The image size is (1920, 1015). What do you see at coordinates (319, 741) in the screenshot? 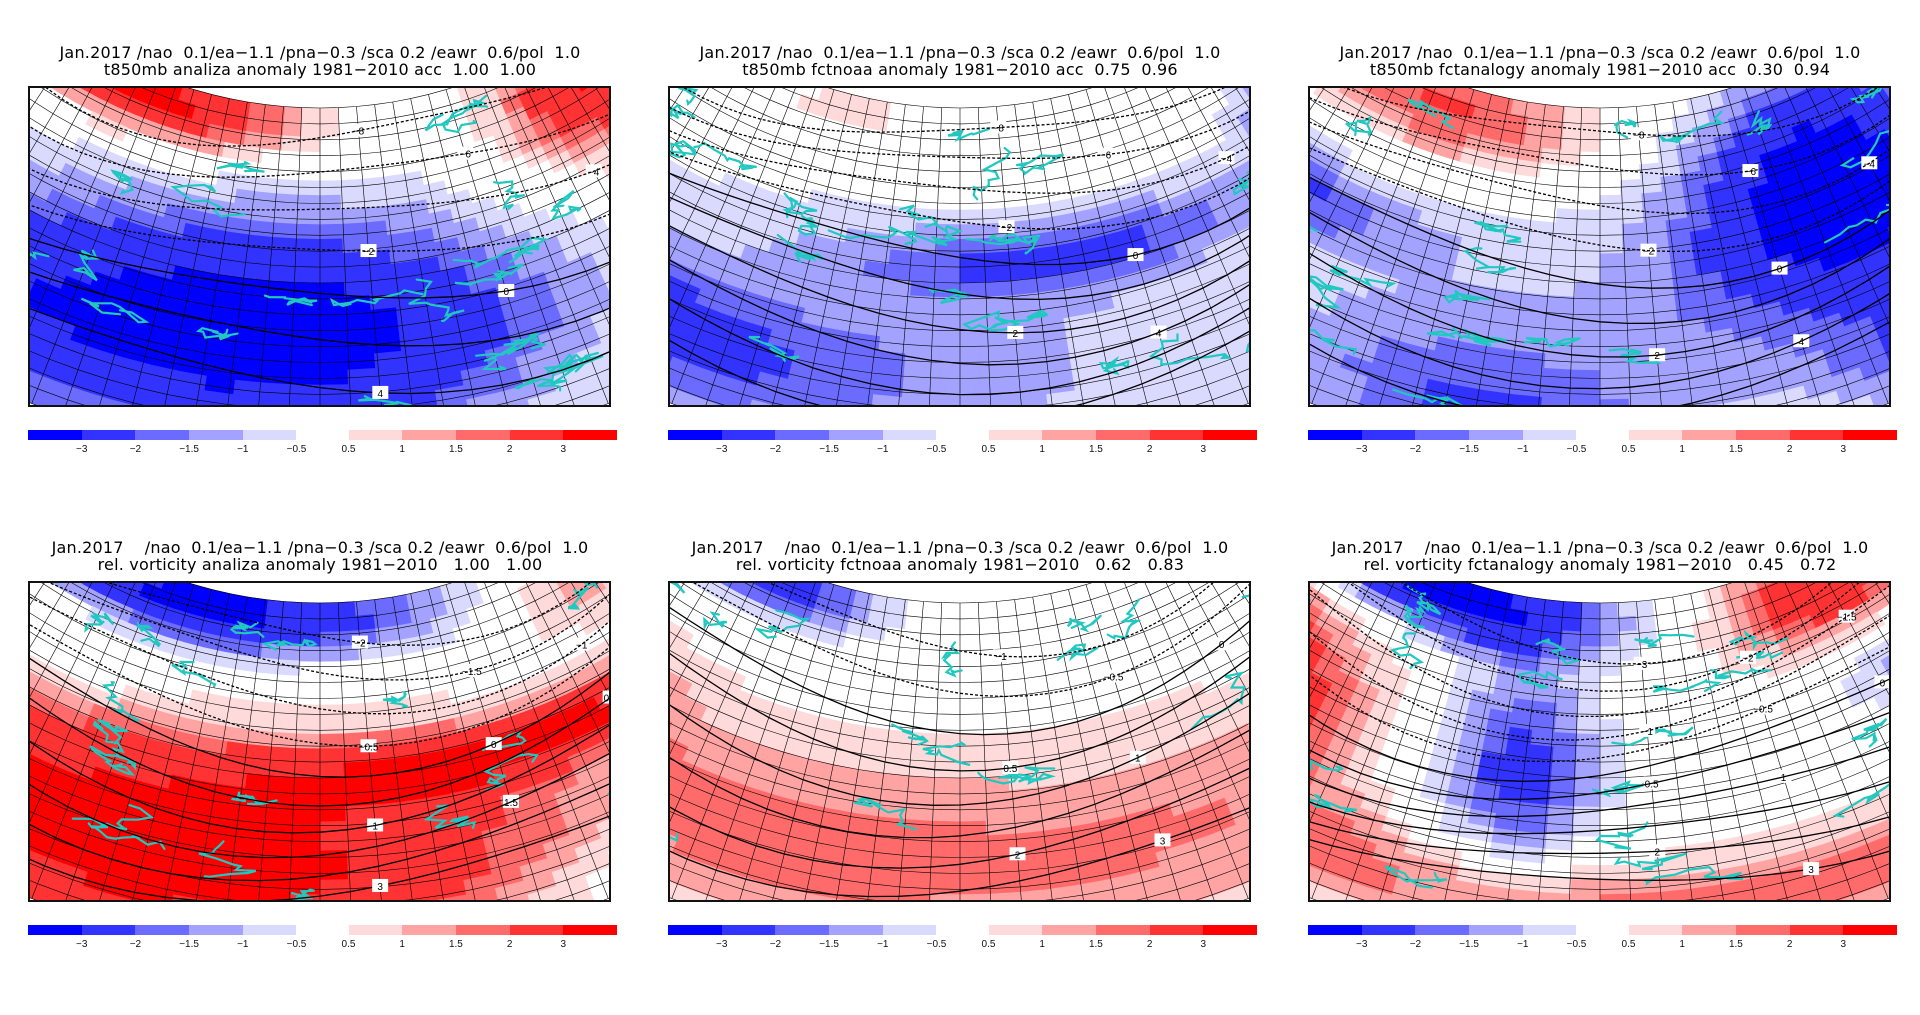
I see `map-frame: −2−1.5−1−0.500.511.523` at bounding box center [319, 741].